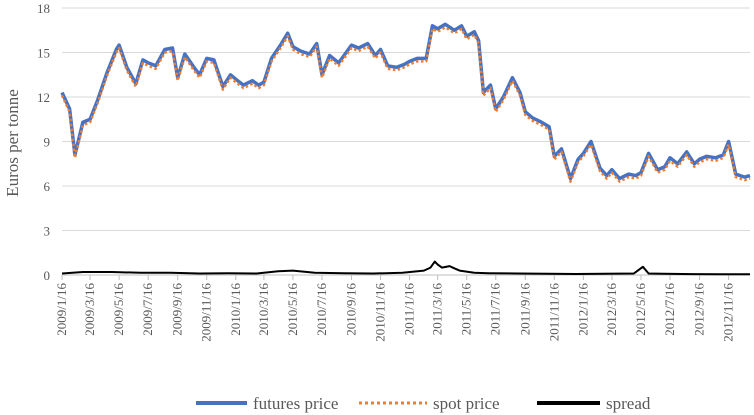  I want to click on x-tick-label: 2009/11/16, so click(206, 312).